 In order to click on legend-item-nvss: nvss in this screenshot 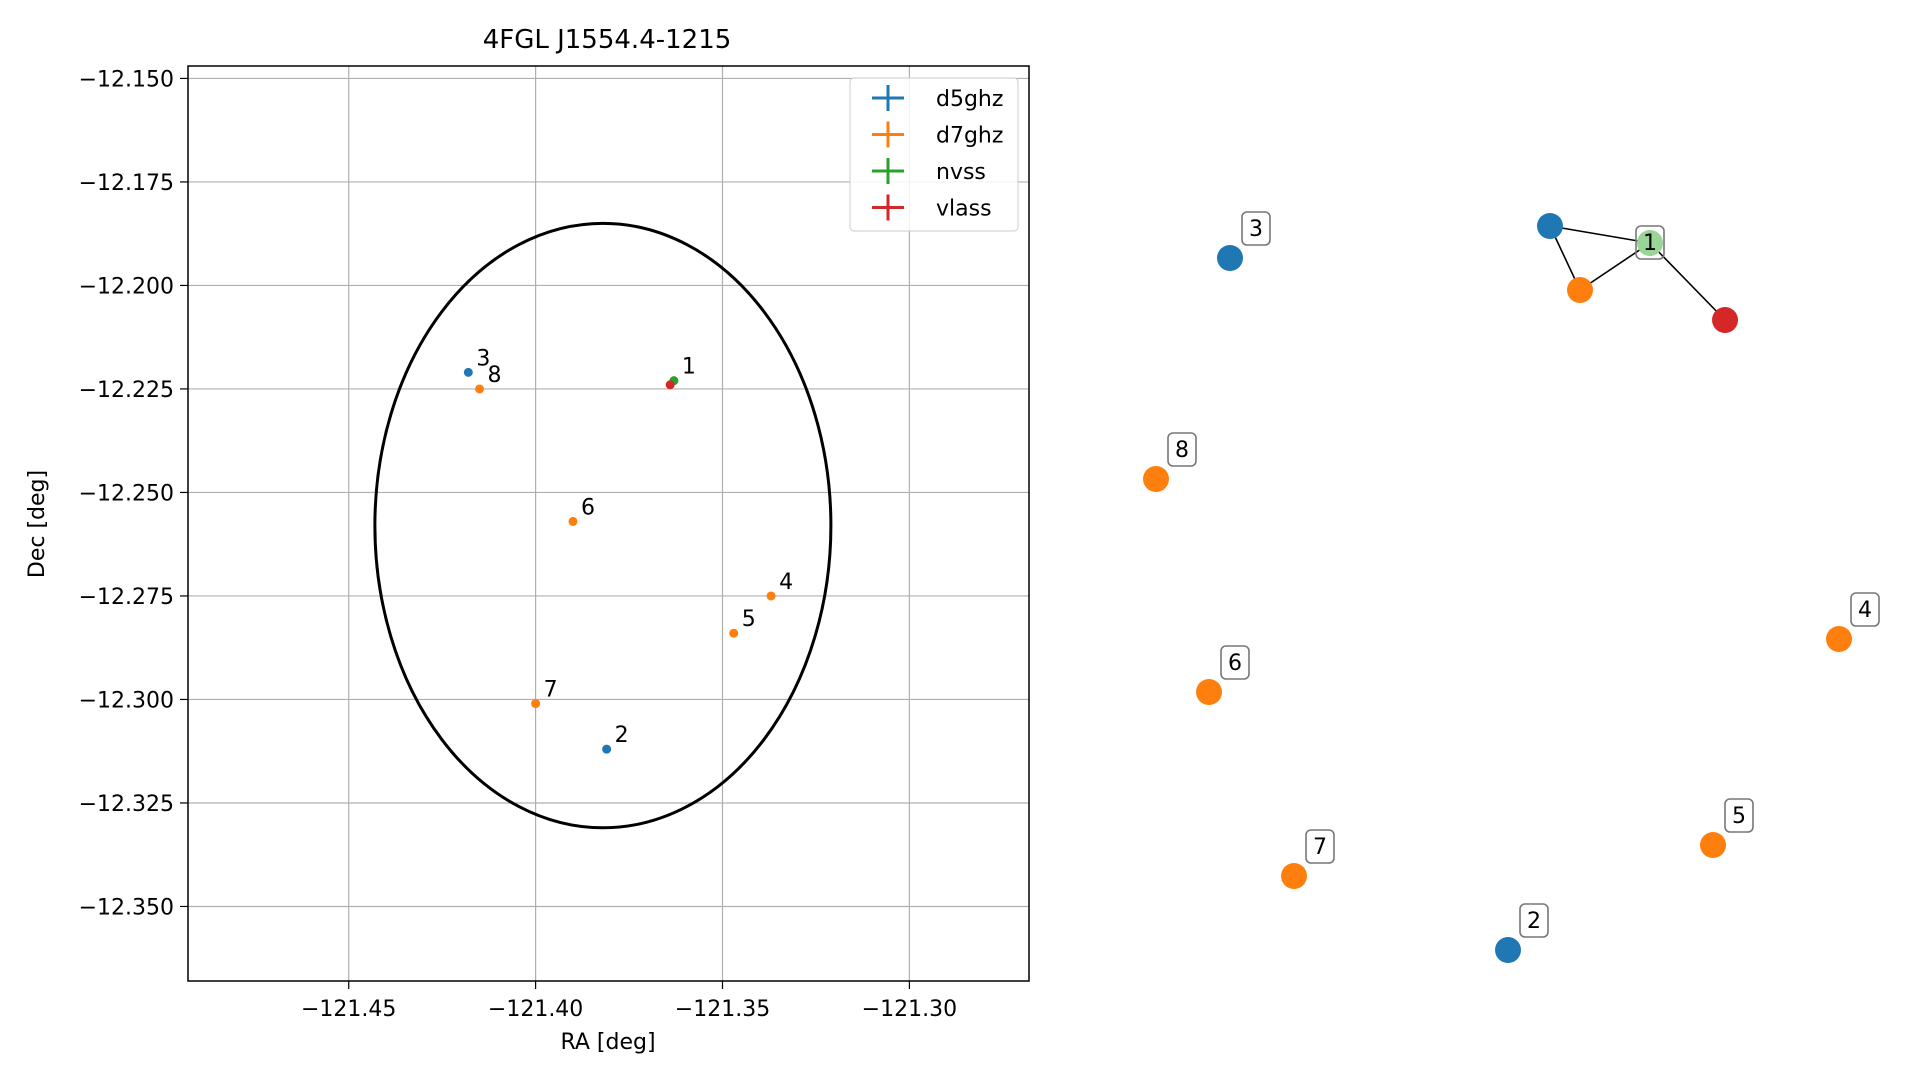, I will do `click(929, 171)`.